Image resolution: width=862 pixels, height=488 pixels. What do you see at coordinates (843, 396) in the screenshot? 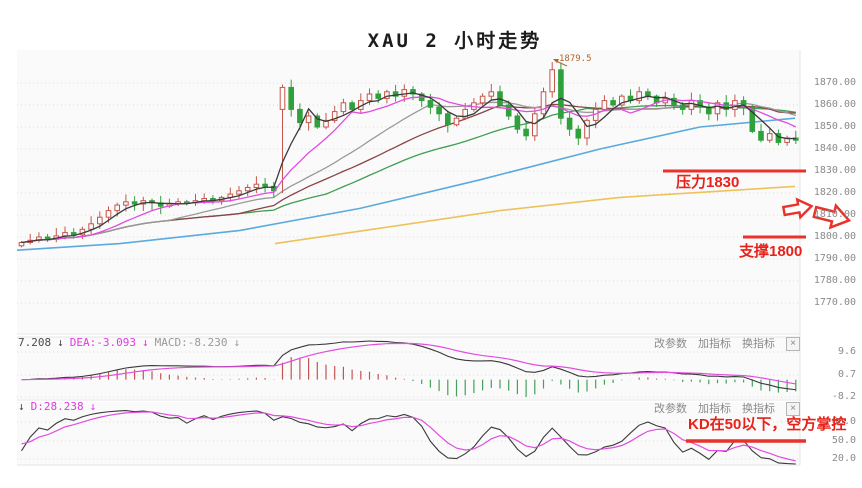
I see `axis-tick-label: -8.2` at bounding box center [843, 396].